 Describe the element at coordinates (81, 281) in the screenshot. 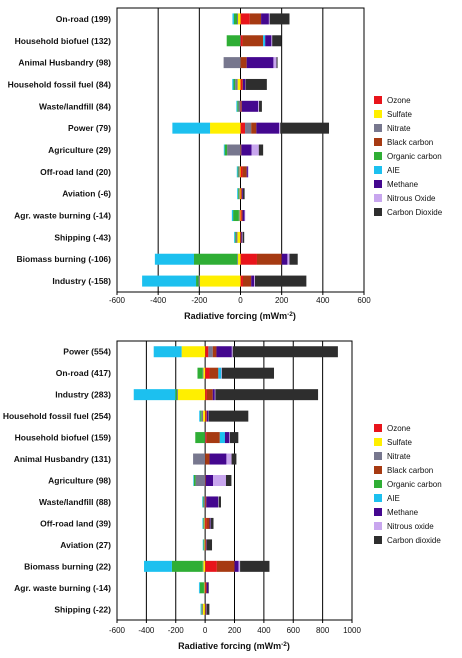

I see `category-label: Industry (-158)` at that location.